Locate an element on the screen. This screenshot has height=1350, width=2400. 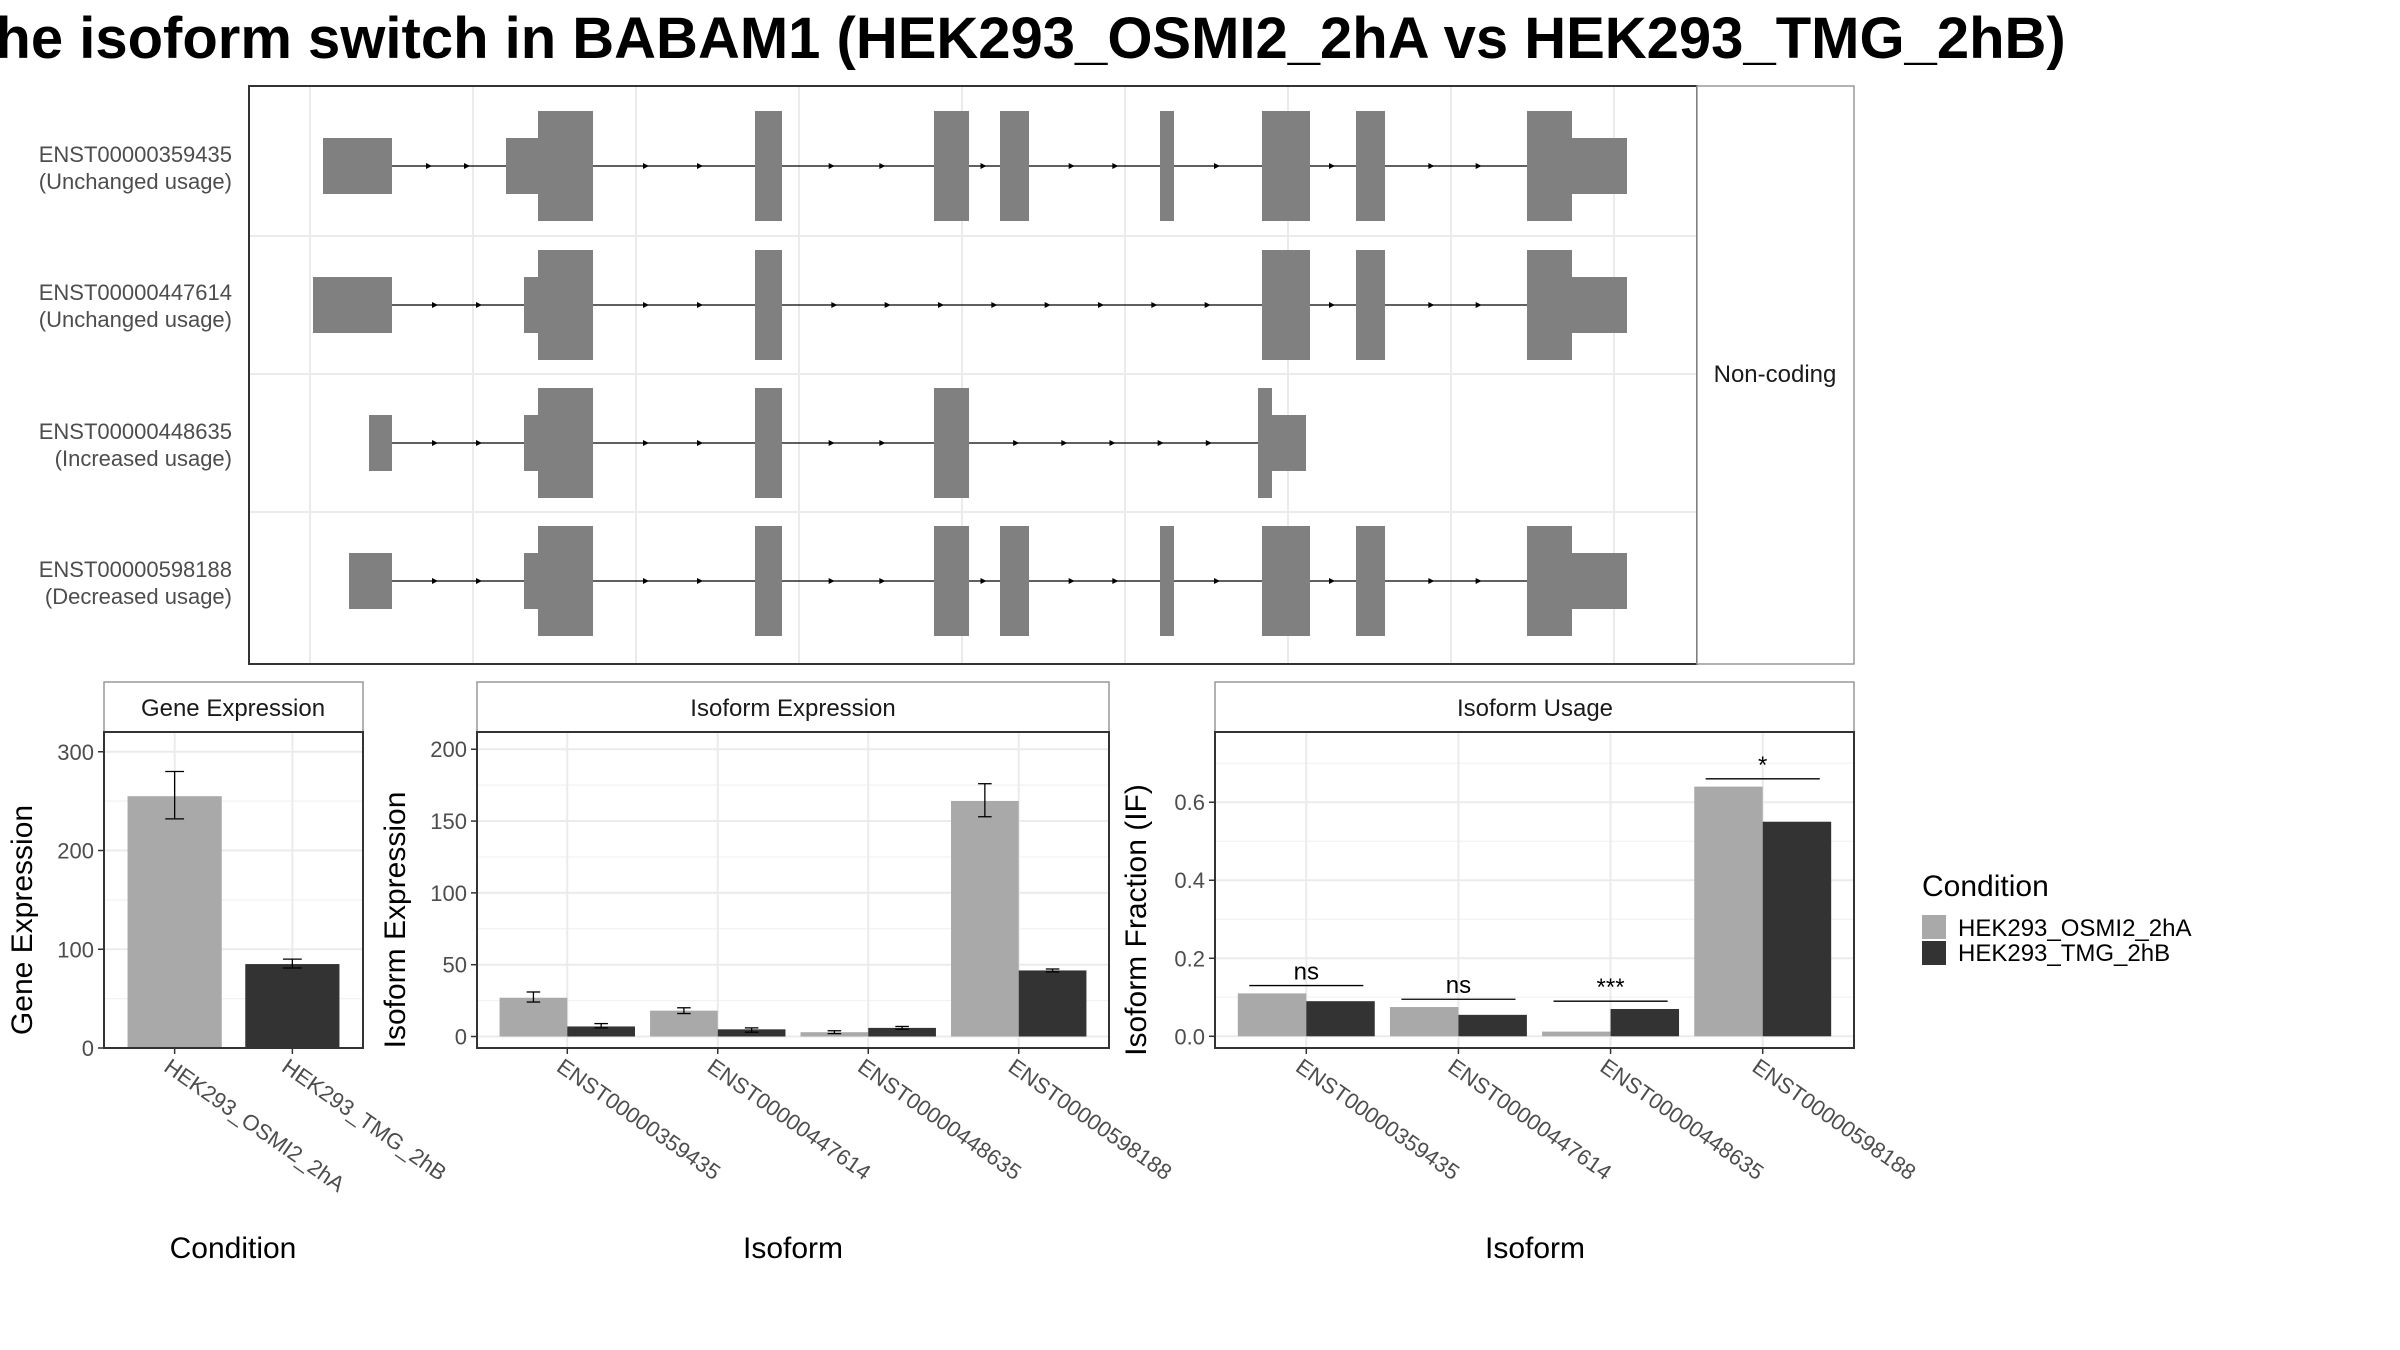
isoform-expression-y-title: Isoform Expression is located at coordinates (395, 920).